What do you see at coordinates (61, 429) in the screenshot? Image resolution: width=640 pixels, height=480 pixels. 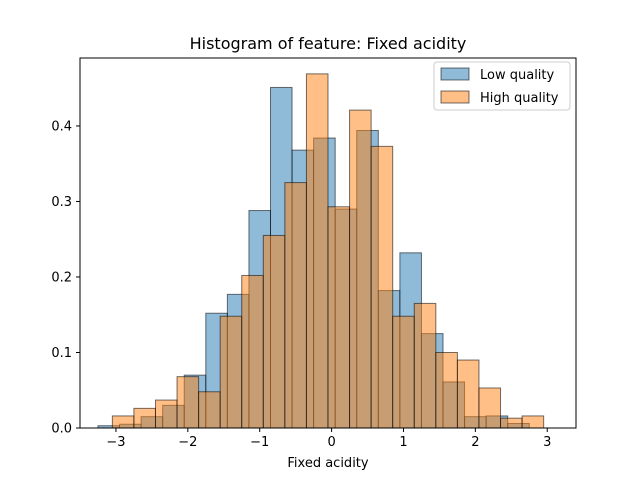 I see `y-tick-label: 0.0` at bounding box center [61, 429].